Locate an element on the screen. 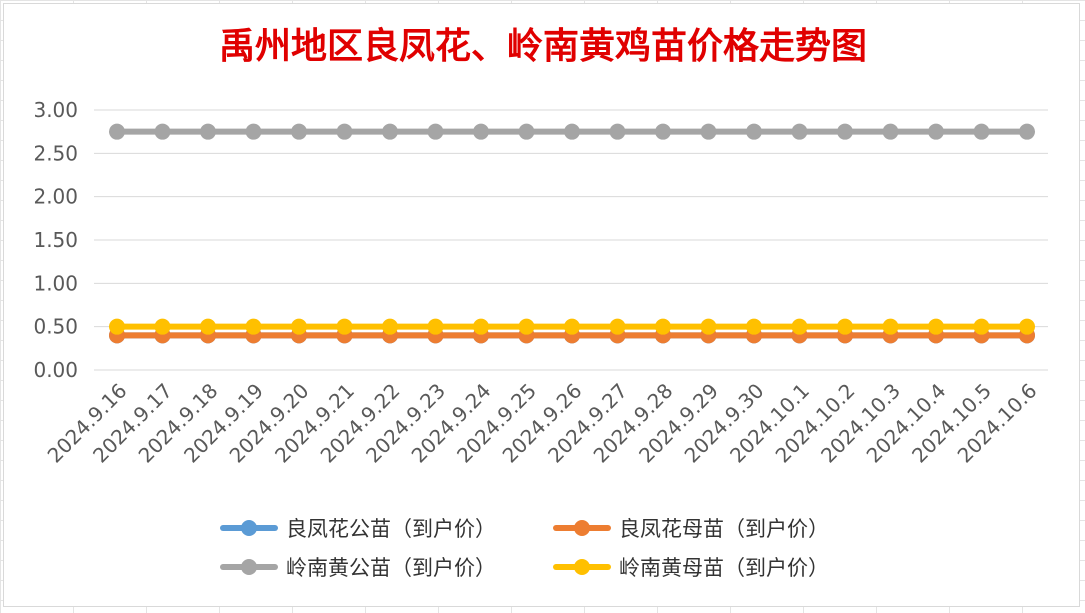 This screenshot has width=1085, height=613. y-tick-label-0: 0.00 is located at coordinates (55, 370).